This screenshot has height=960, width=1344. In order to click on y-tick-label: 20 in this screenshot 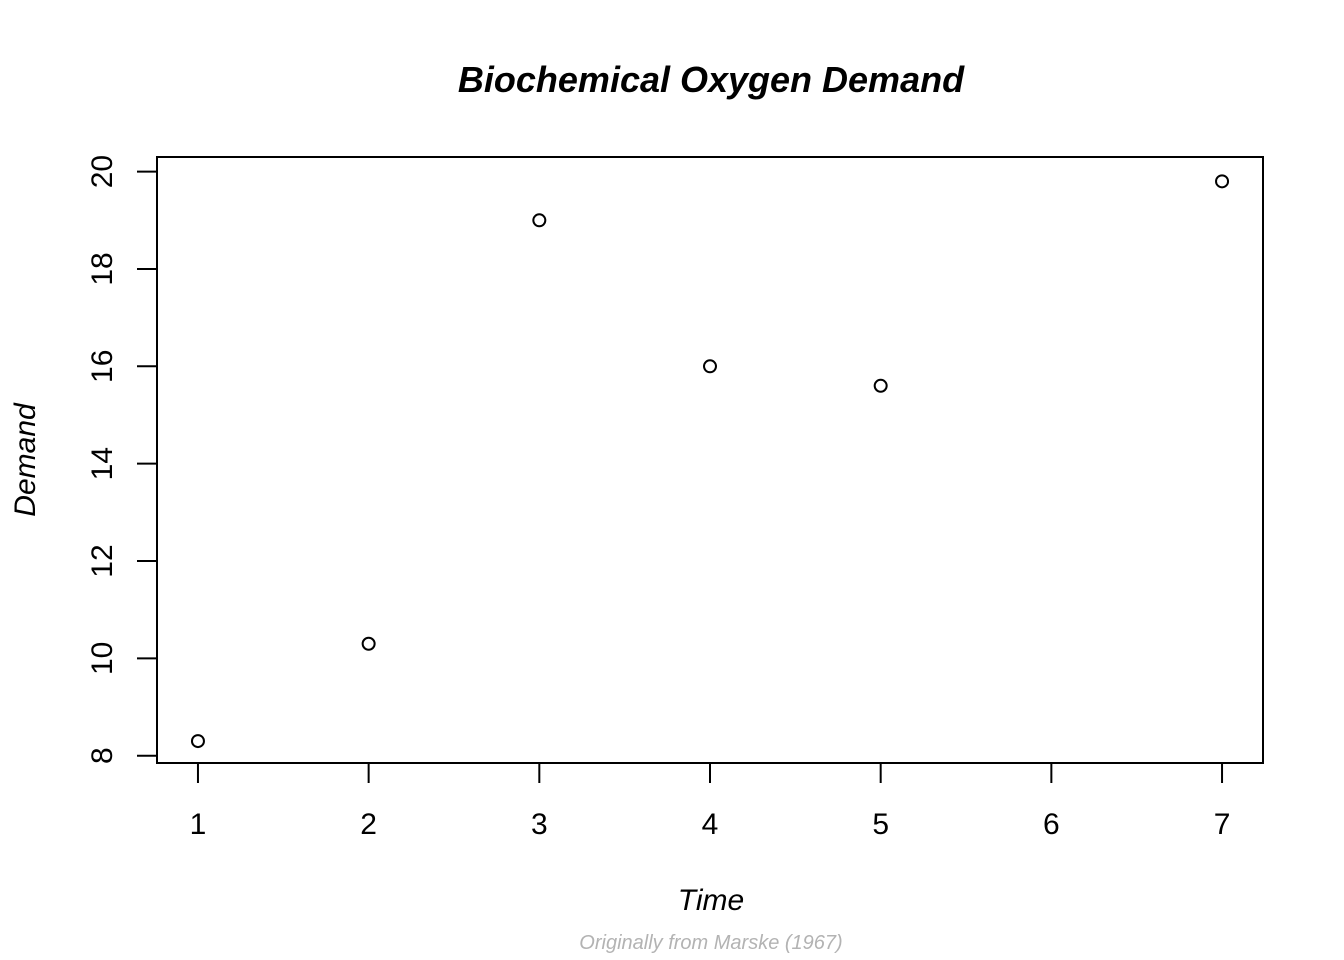, I will do `click(102, 171)`.